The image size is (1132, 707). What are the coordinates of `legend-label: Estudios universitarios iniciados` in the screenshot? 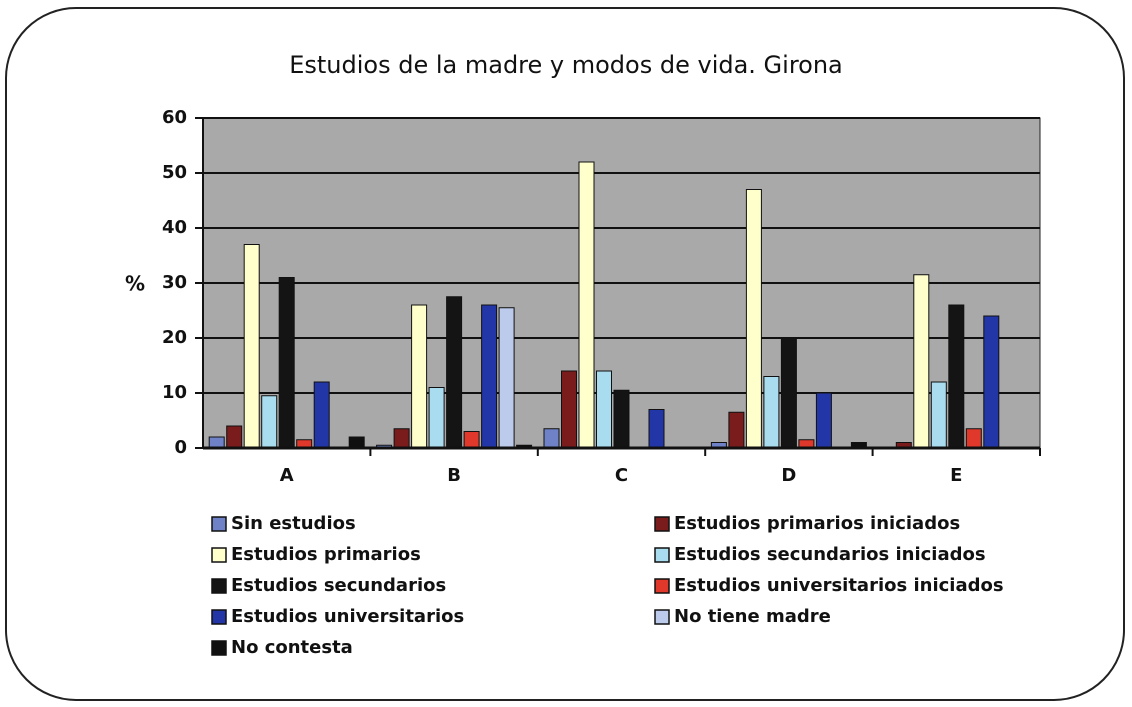 It's located at (839, 585).